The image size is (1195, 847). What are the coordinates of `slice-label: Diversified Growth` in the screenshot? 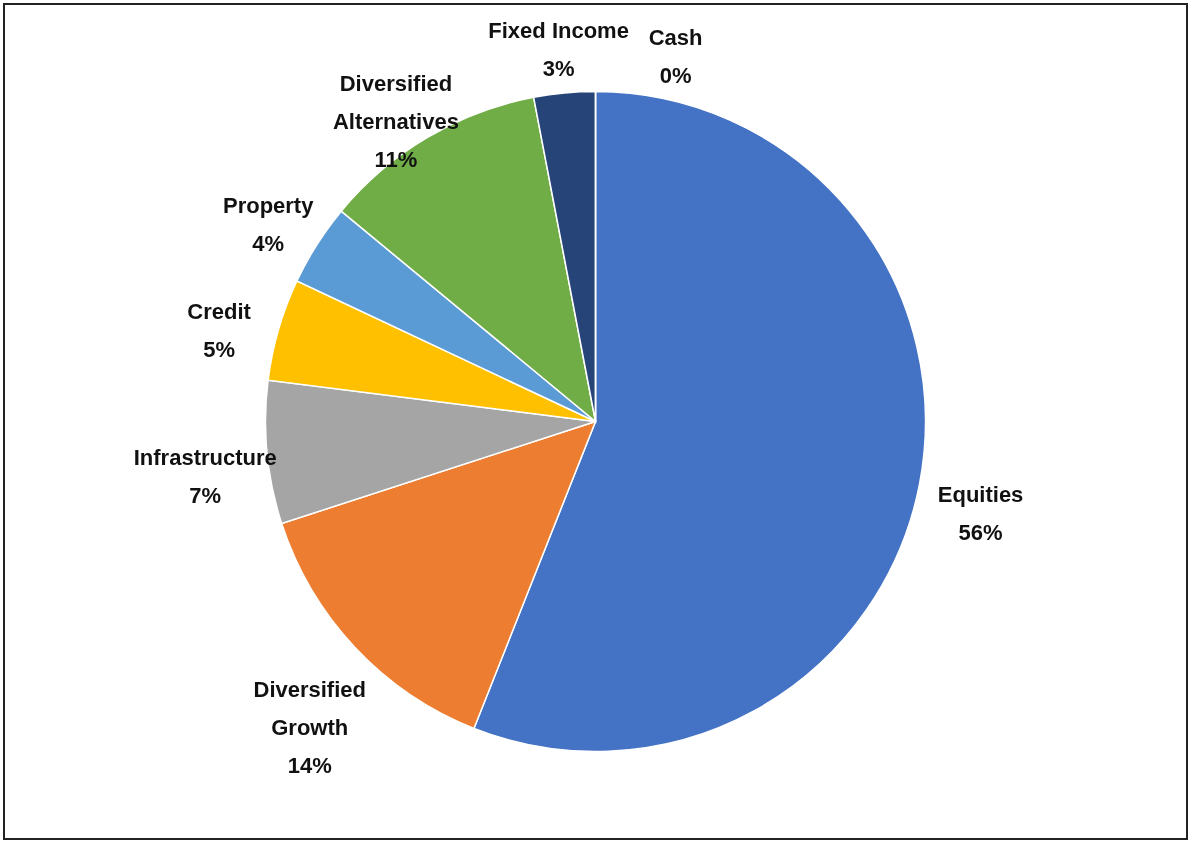 It's located at (309, 708).